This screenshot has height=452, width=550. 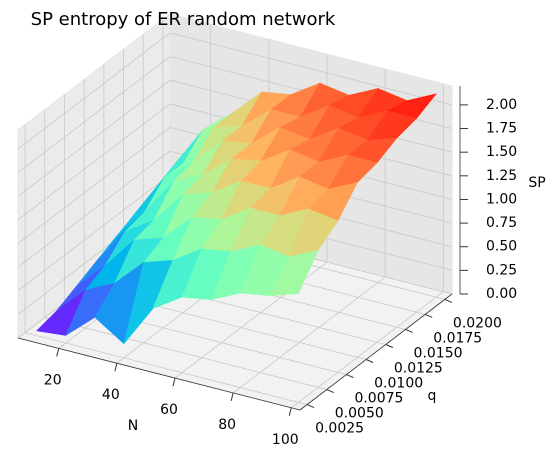 I want to click on z-tick-label: 0.25, so click(x=501, y=270).